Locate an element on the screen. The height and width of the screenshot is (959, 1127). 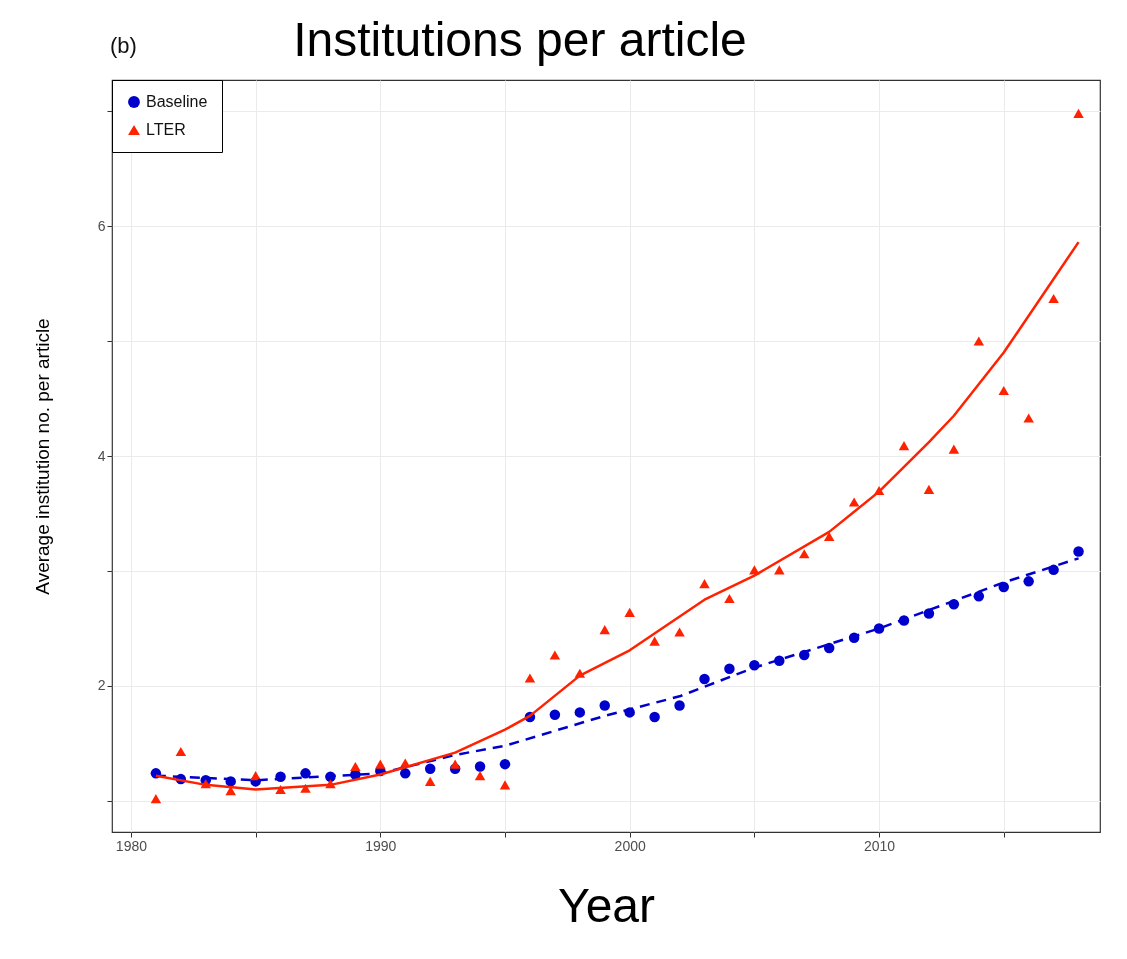
x-tick-label: 2000 is located at coordinates (630, 845).